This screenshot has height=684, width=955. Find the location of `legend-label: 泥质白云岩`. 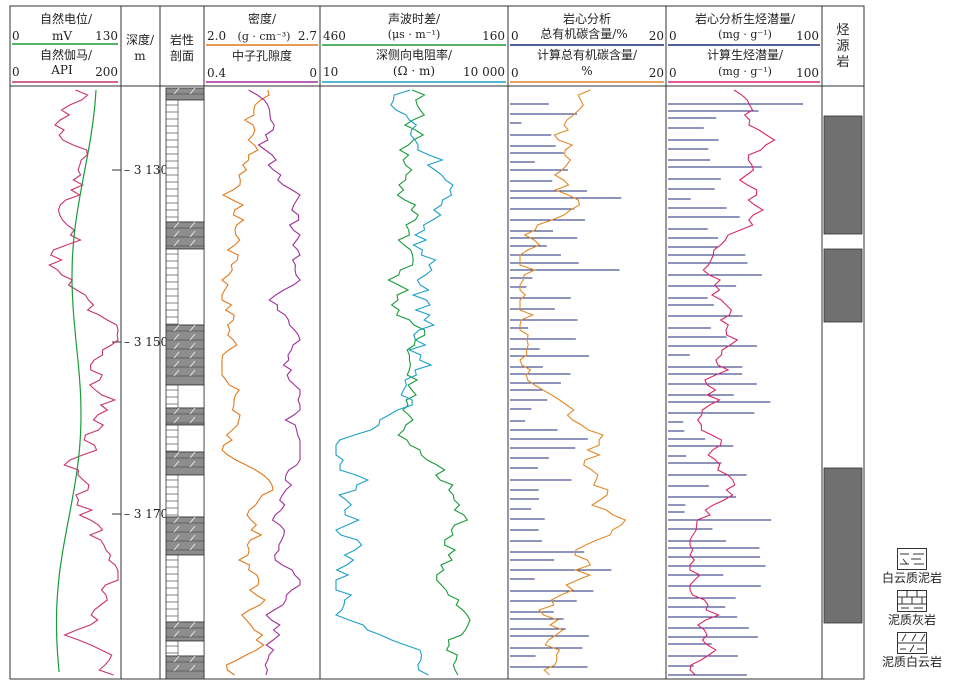

legend-label: 泥质白云岩 is located at coordinates (911, 662).